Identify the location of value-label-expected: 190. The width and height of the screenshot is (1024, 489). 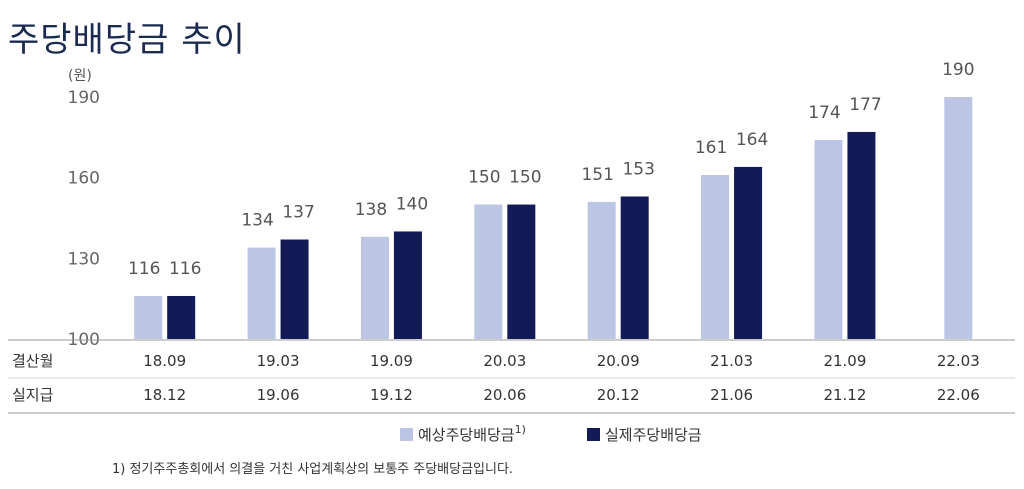
(958, 70).